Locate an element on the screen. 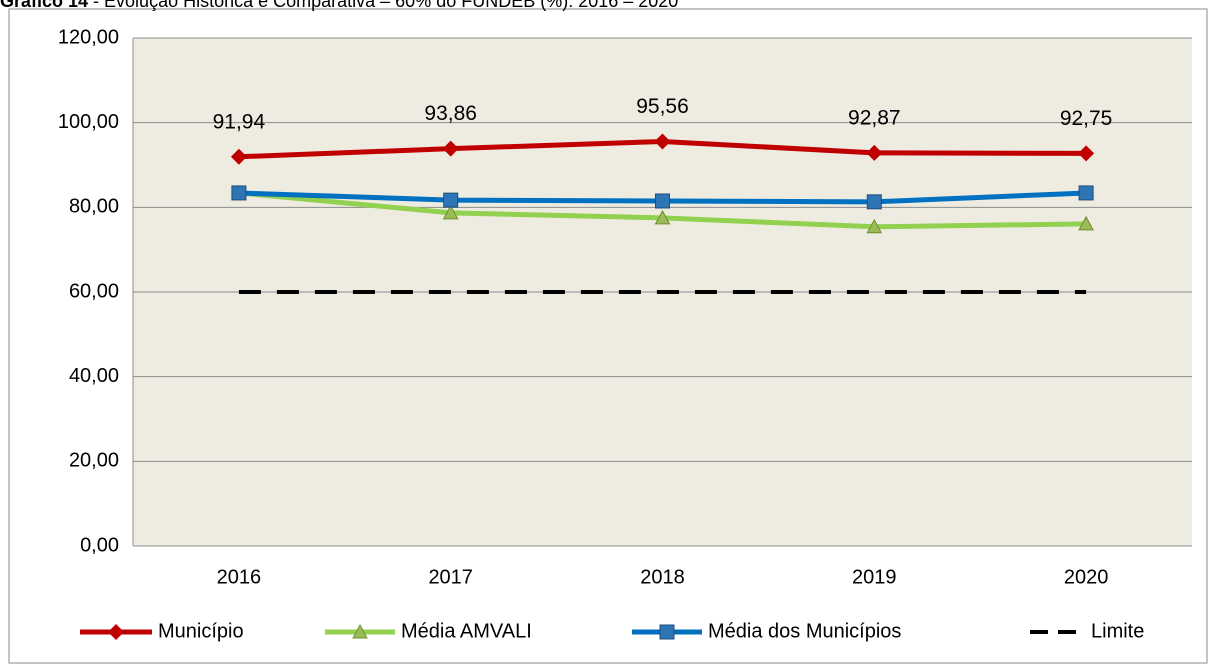  data-label: 95,56 is located at coordinates (662, 106).